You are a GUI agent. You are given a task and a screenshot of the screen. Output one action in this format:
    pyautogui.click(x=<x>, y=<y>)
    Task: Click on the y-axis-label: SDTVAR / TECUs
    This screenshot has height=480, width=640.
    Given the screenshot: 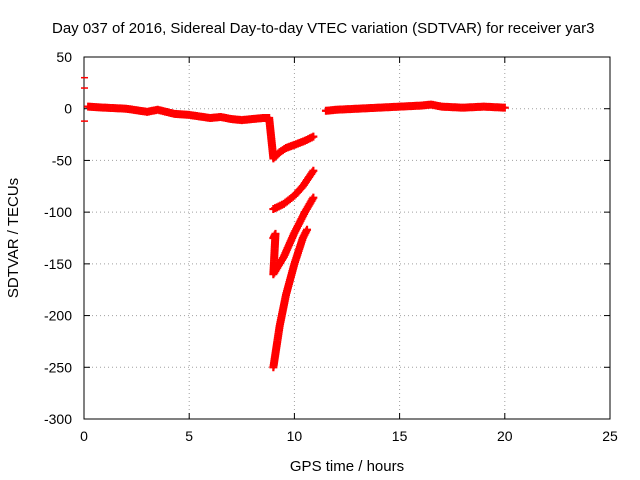 What is the action you would take?
    pyautogui.click(x=13, y=238)
    